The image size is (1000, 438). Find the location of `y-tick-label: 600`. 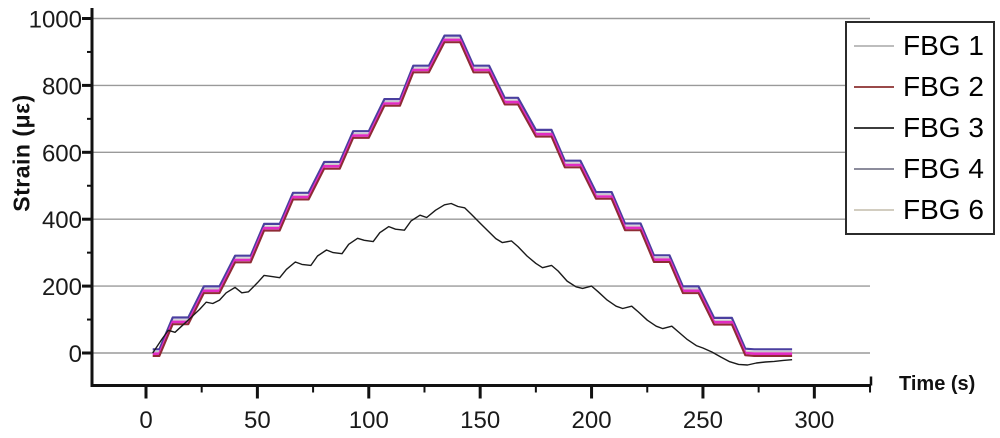

y-tick-label: 600 is located at coordinates (62, 153).